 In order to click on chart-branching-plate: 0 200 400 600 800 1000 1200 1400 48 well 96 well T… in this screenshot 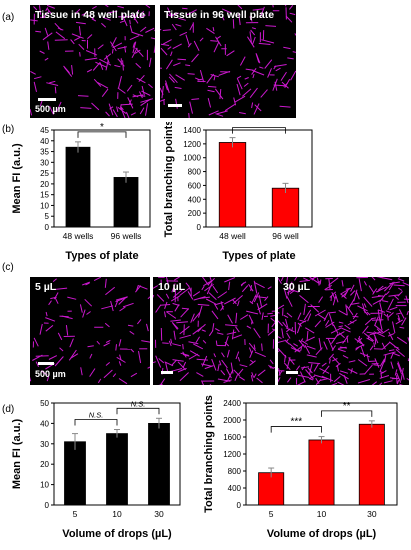, I will do `click(238, 192)`.